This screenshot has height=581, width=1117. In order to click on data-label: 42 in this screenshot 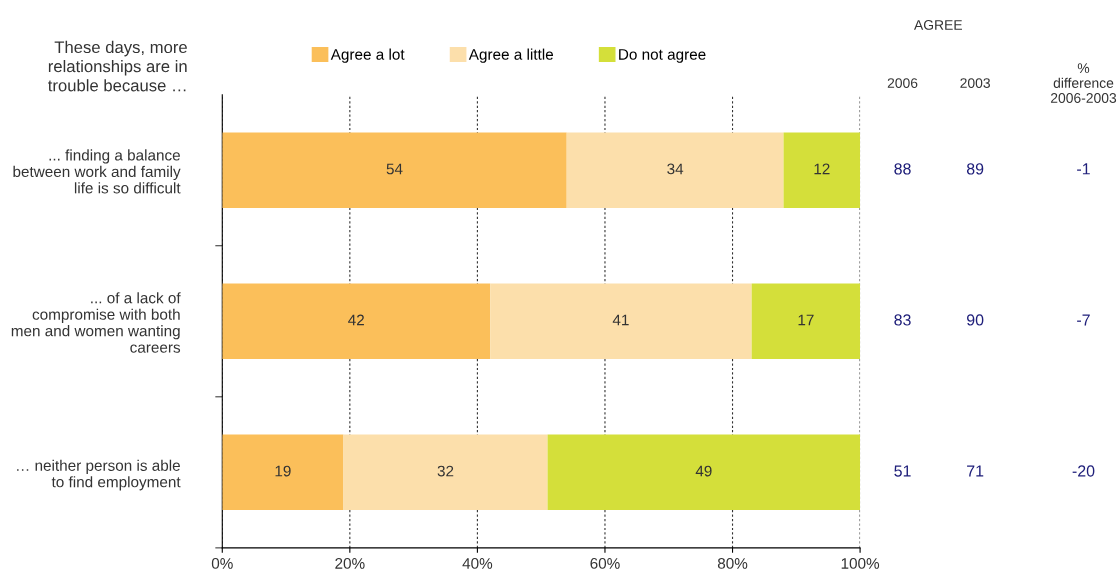, I will do `click(356, 320)`.